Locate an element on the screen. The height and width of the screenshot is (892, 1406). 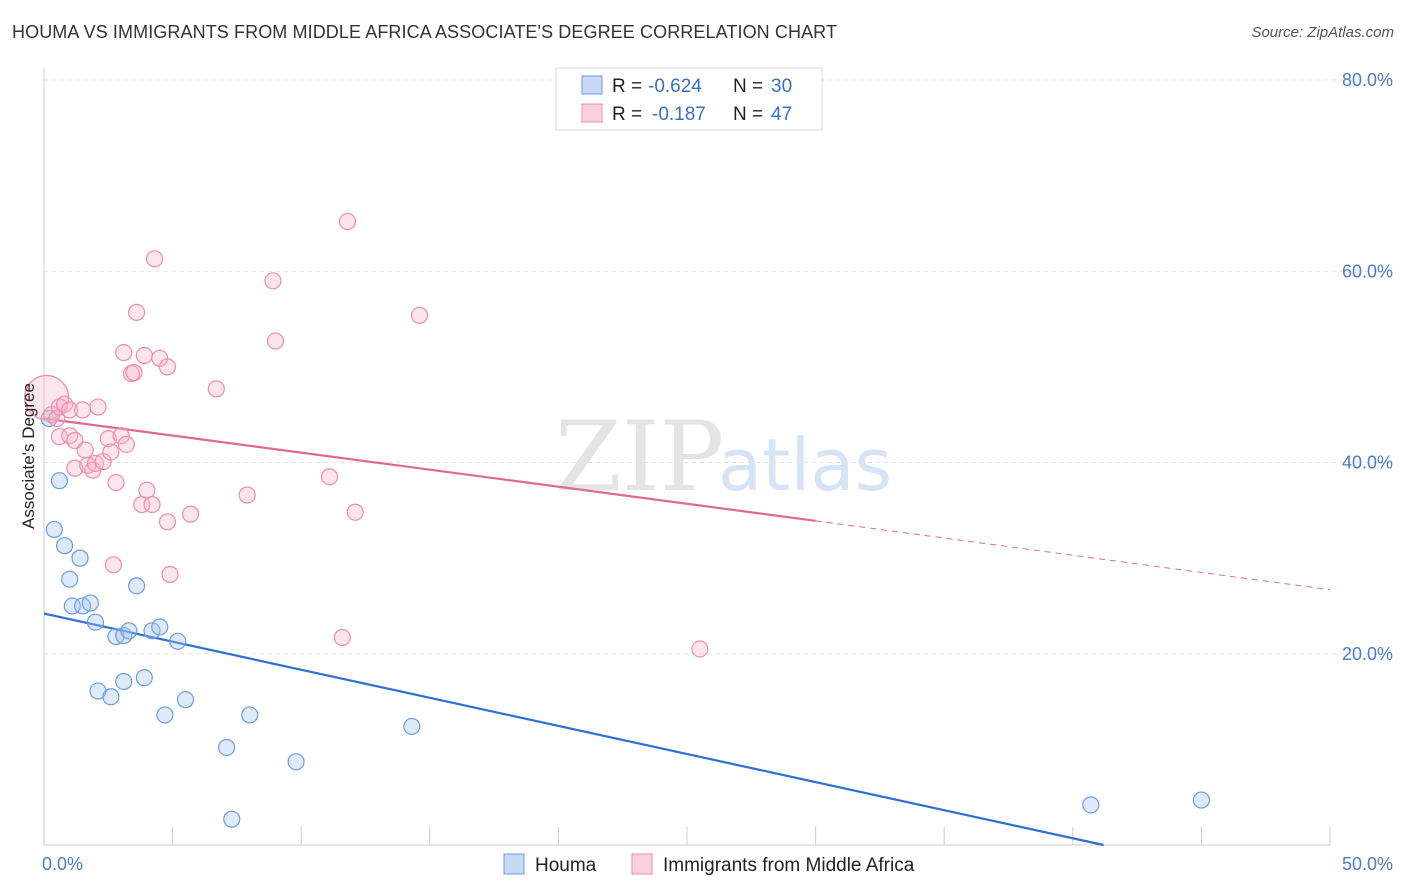
bottom-legend: Houma Immigrants from Middle Africa is located at coordinates (709, 864).